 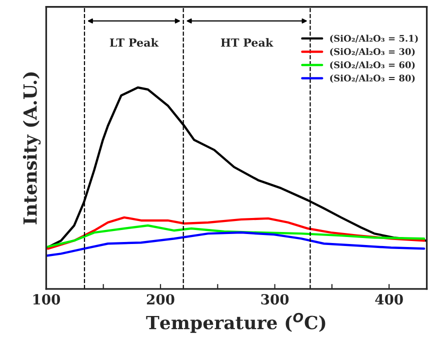 I want to click on legend-label: (SiO₂/Al₂O₃ = 80), so click(x=372, y=78).